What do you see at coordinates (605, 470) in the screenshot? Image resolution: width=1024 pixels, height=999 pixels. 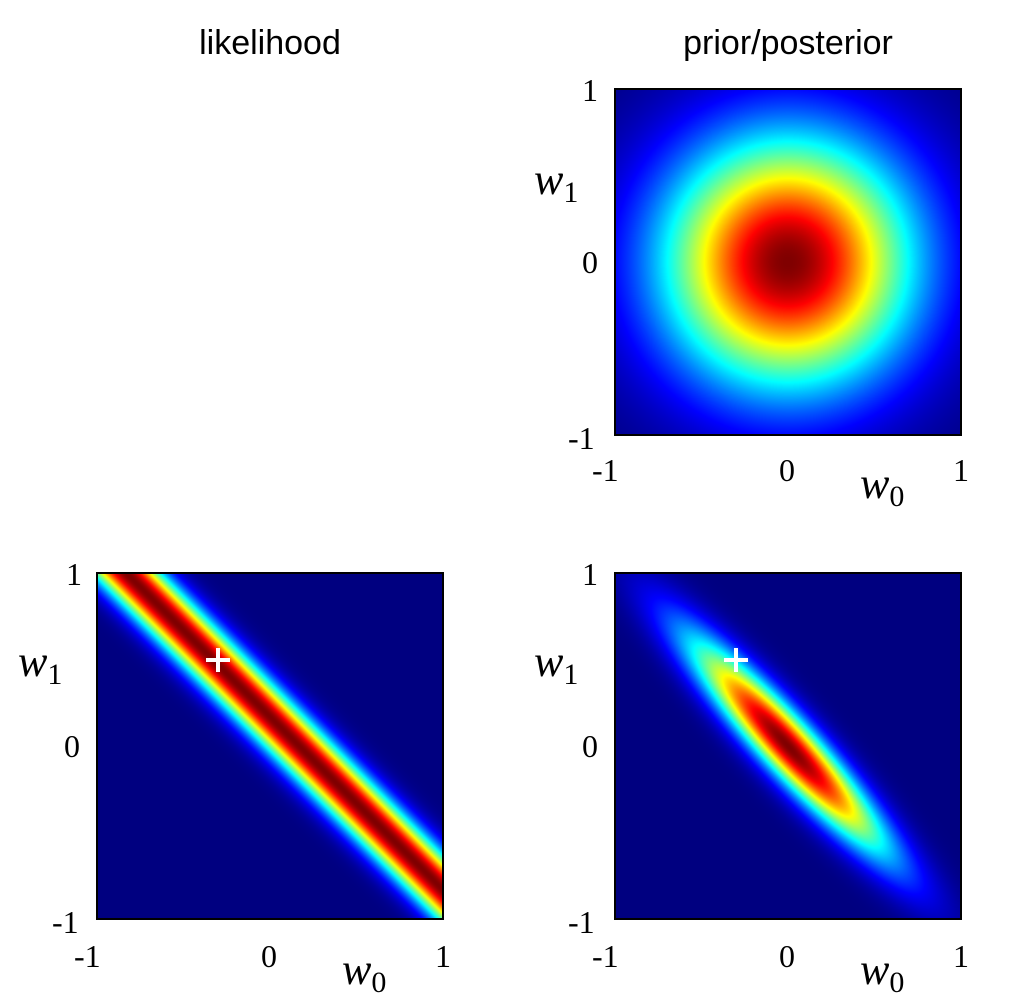 I see `prior-xtick-left: -1` at bounding box center [605, 470].